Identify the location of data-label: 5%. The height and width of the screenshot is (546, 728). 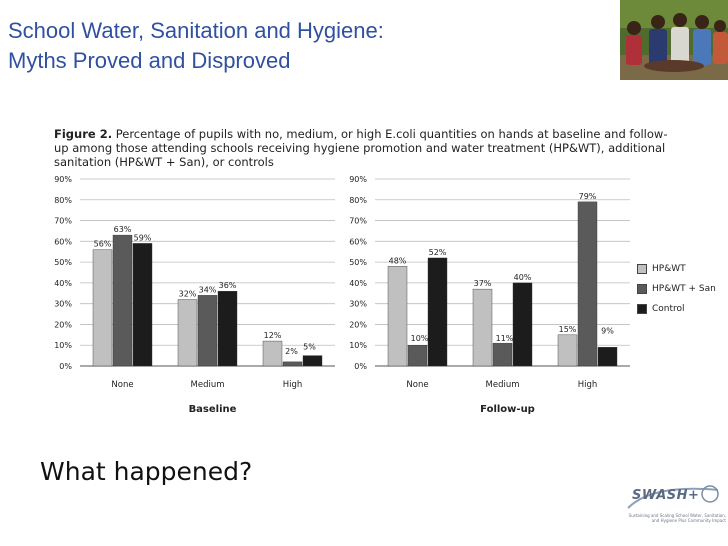
(309, 347).